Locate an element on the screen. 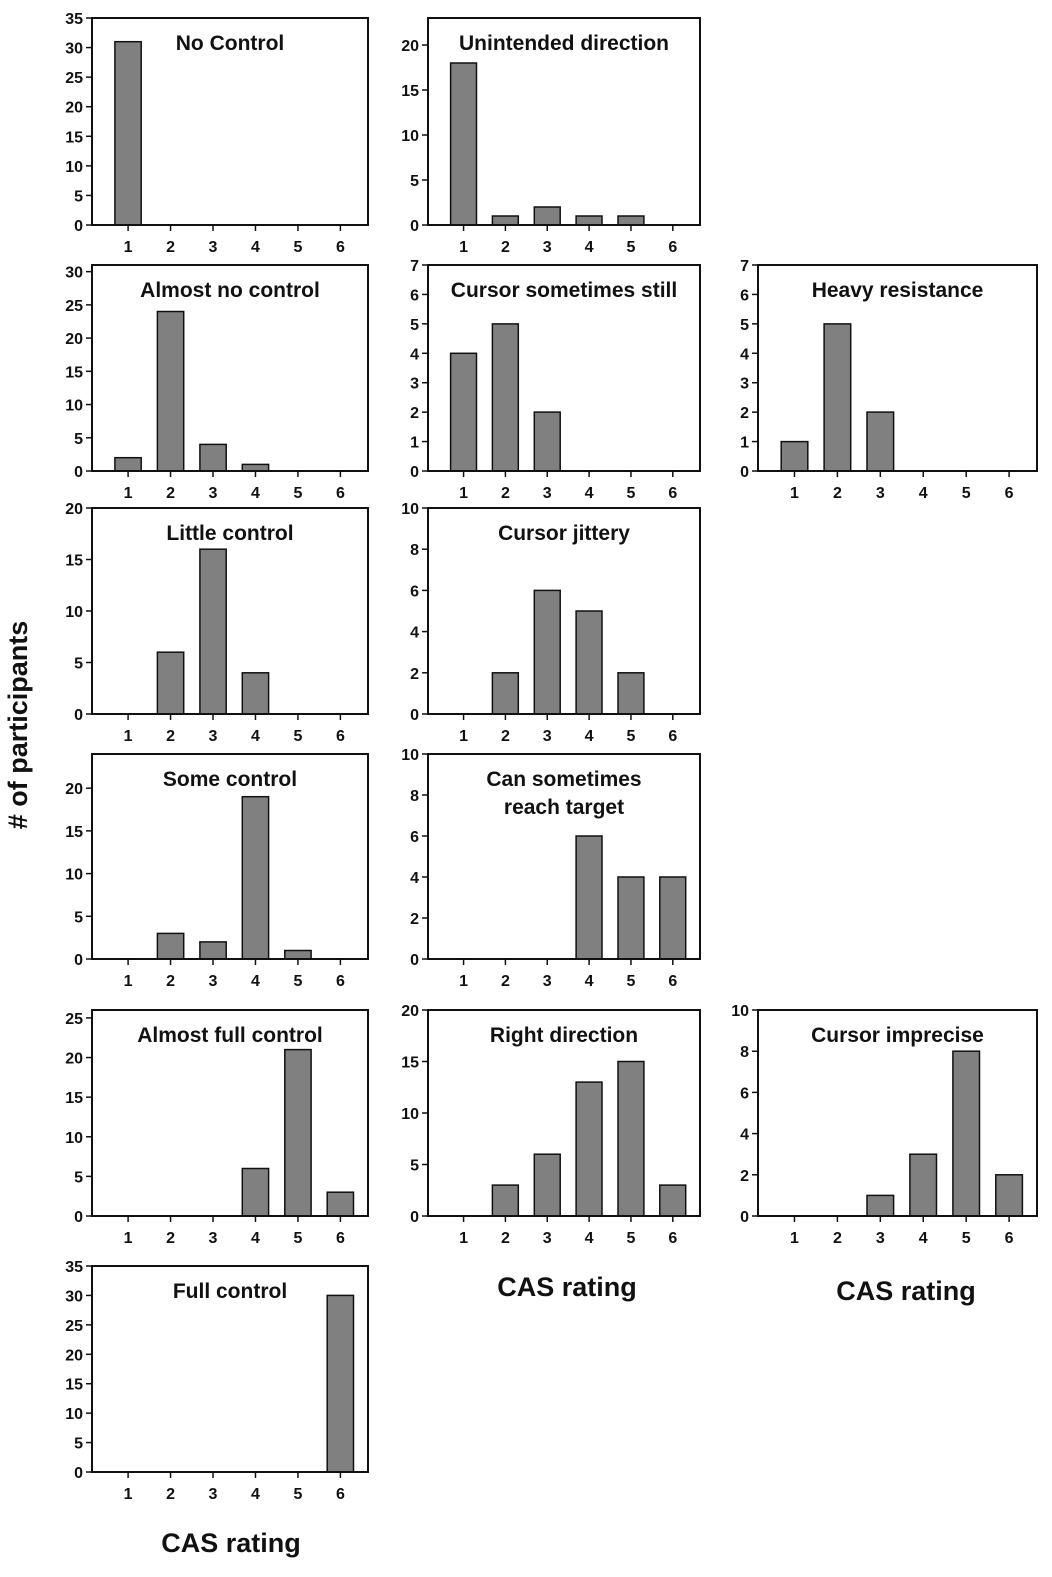 This screenshot has width=1052, height=1577. panel-11: 0 5 10 15 20 1 2 3 4 5 6 Right direction CAS rating is located at coordinates (551, 1152).